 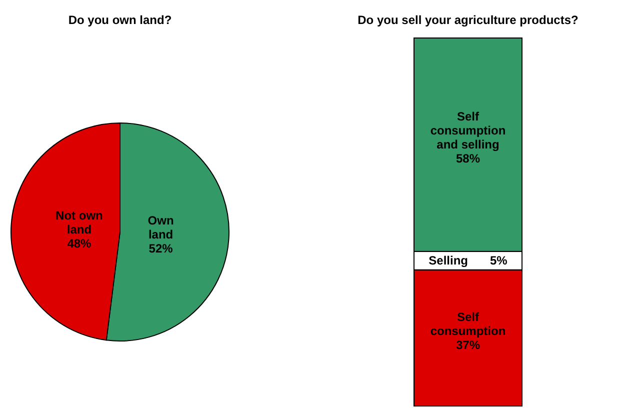 I want to click on data-label: 37%, so click(x=468, y=345).